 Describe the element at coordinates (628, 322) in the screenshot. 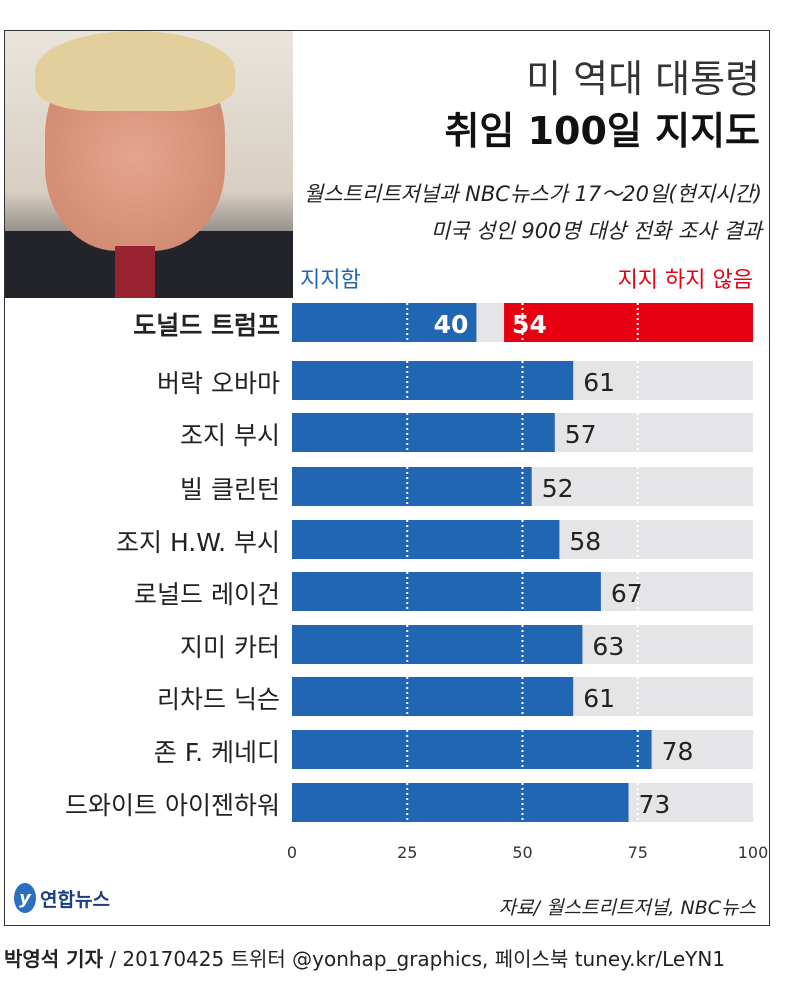

I see `bar-disapprove` at that location.